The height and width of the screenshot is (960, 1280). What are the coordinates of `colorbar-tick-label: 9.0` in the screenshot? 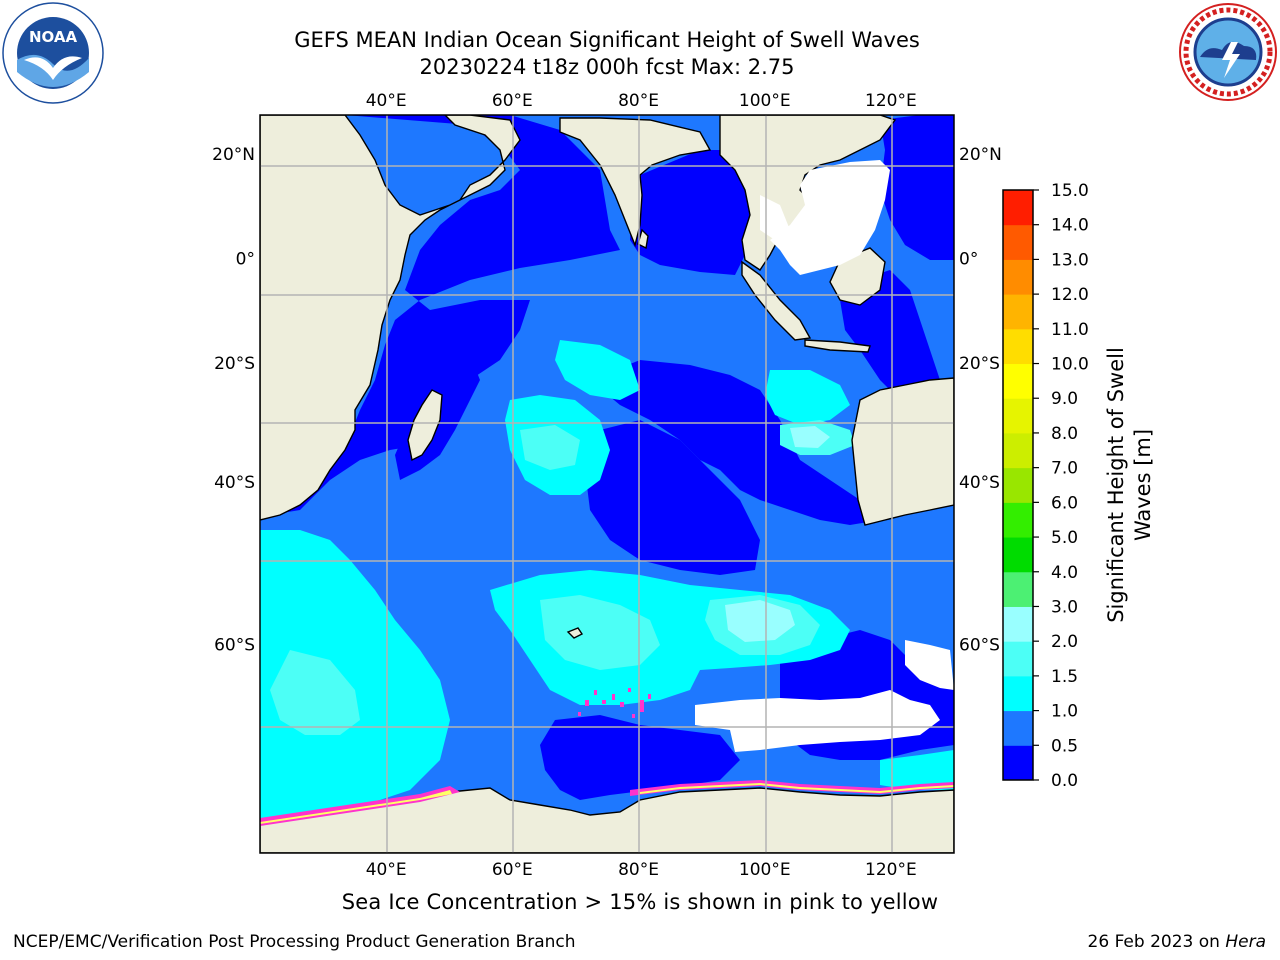 It's located at (1064, 399).